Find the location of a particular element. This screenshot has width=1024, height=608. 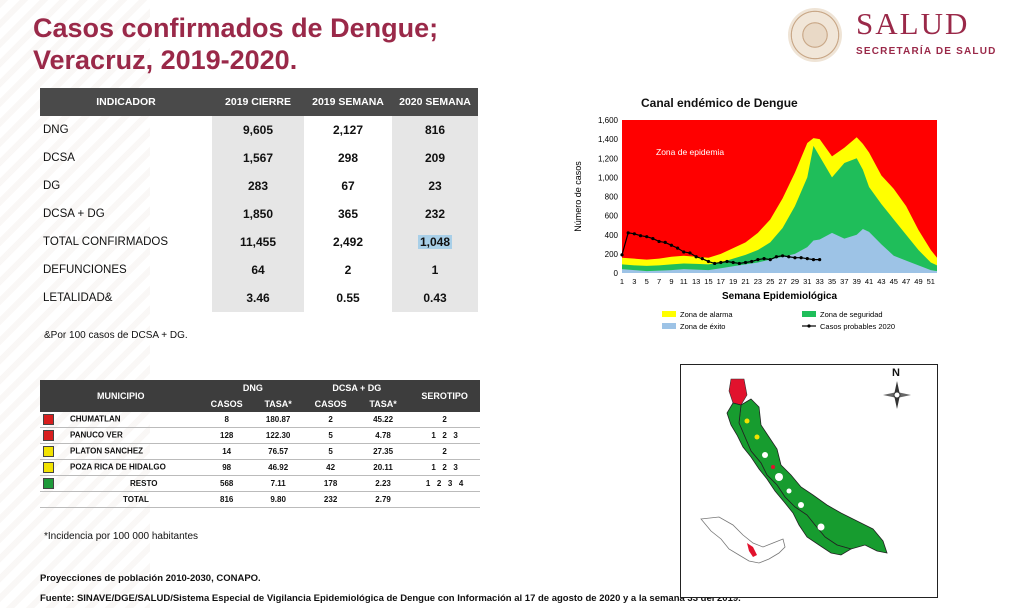

municipio-name-cell: TOTAL is located at coordinates (121, 499).